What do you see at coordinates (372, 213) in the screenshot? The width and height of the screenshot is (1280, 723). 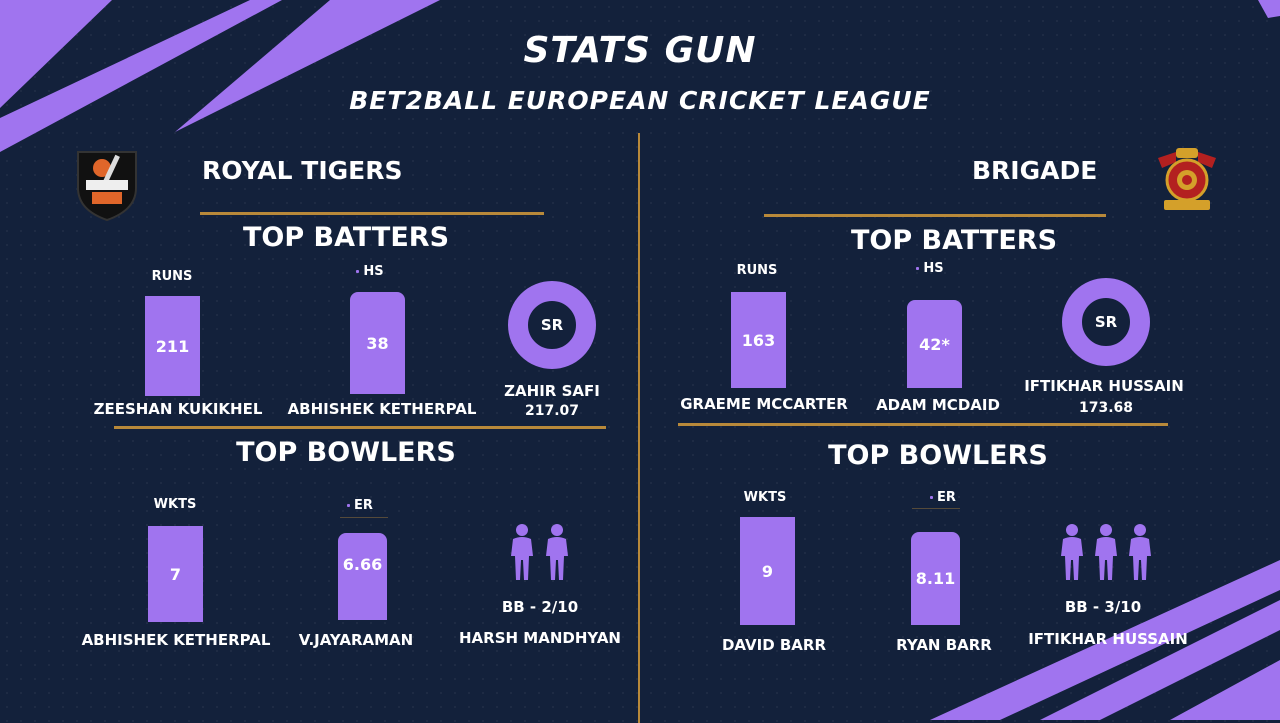 I see `team-underline-left` at bounding box center [372, 213].